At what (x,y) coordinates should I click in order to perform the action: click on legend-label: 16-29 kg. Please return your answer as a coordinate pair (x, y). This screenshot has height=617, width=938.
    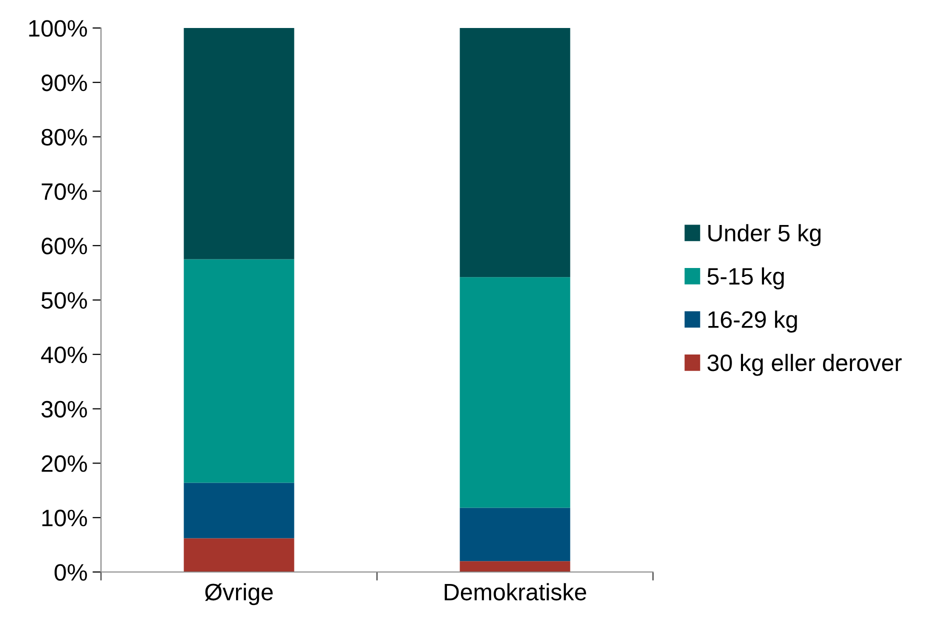
    Looking at the image, I should click on (752, 321).